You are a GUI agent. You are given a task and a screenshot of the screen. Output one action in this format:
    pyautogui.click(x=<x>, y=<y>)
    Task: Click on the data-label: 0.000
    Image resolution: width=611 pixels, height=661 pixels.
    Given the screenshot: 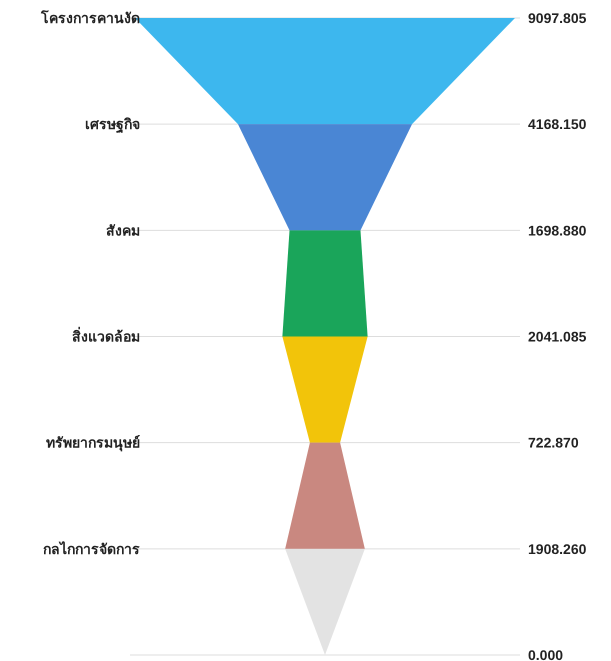 What is the action you would take?
    pyautogui.click(x=546, y=654)
    